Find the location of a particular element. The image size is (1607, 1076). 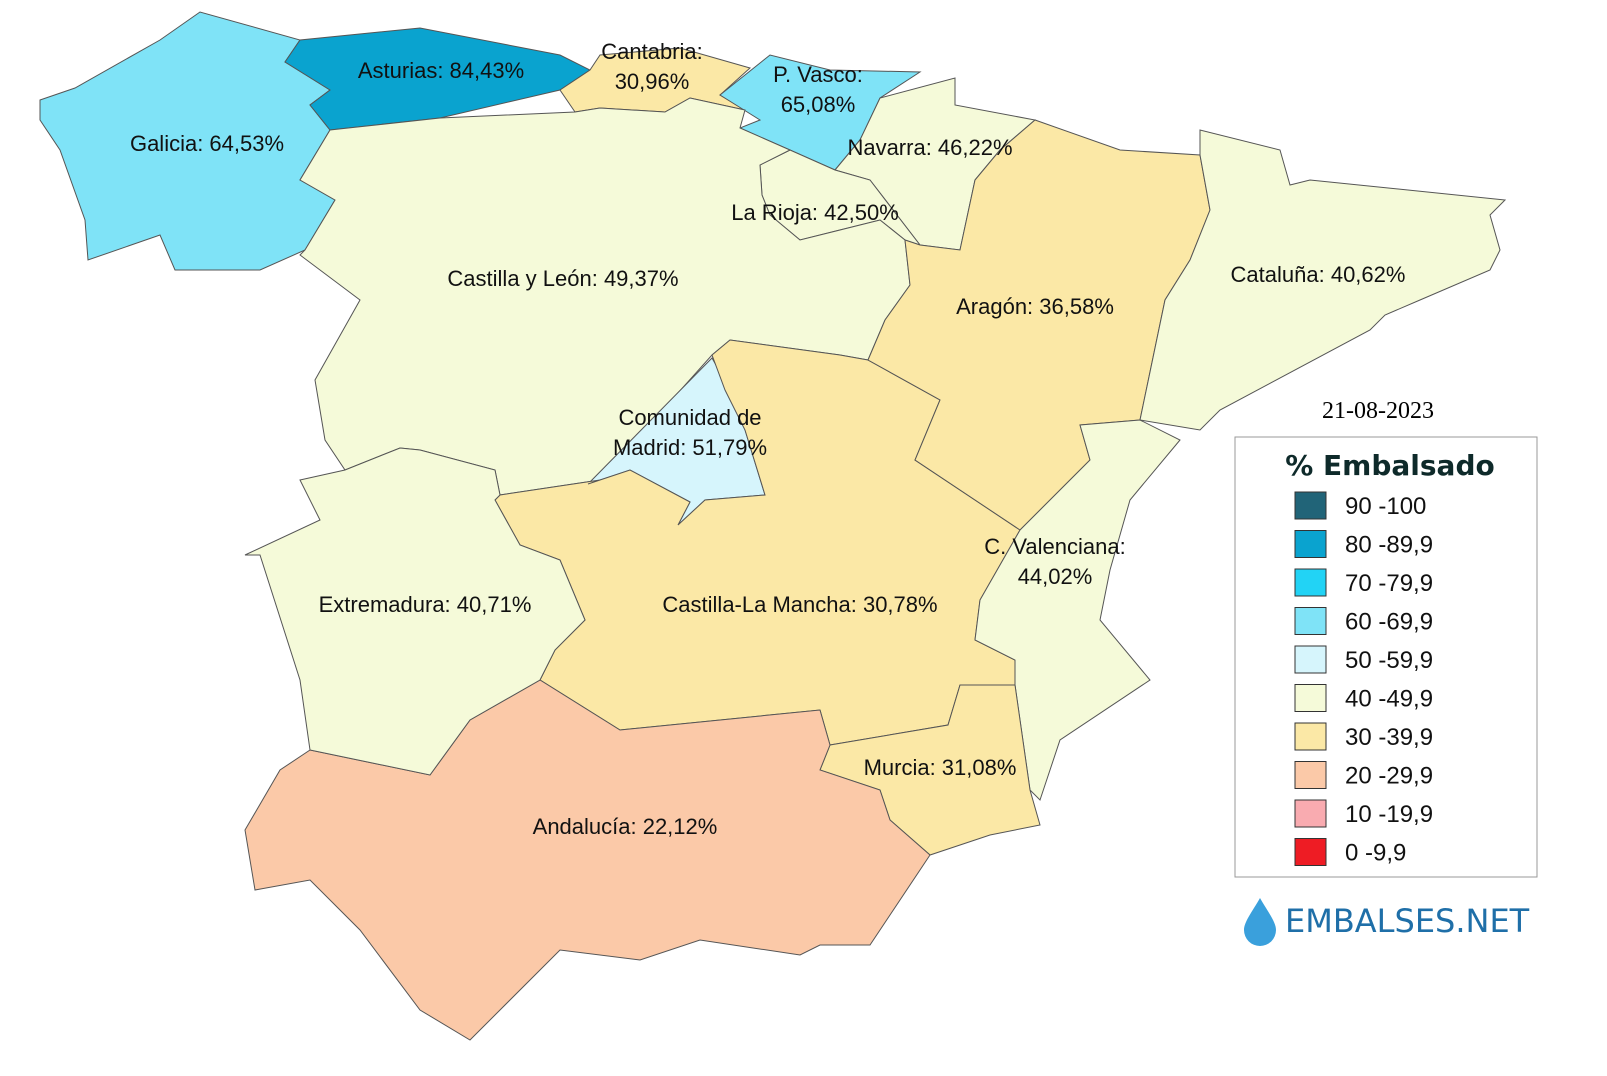

region-label: Murcia: 31,08% is located at coordinates (940, 767).